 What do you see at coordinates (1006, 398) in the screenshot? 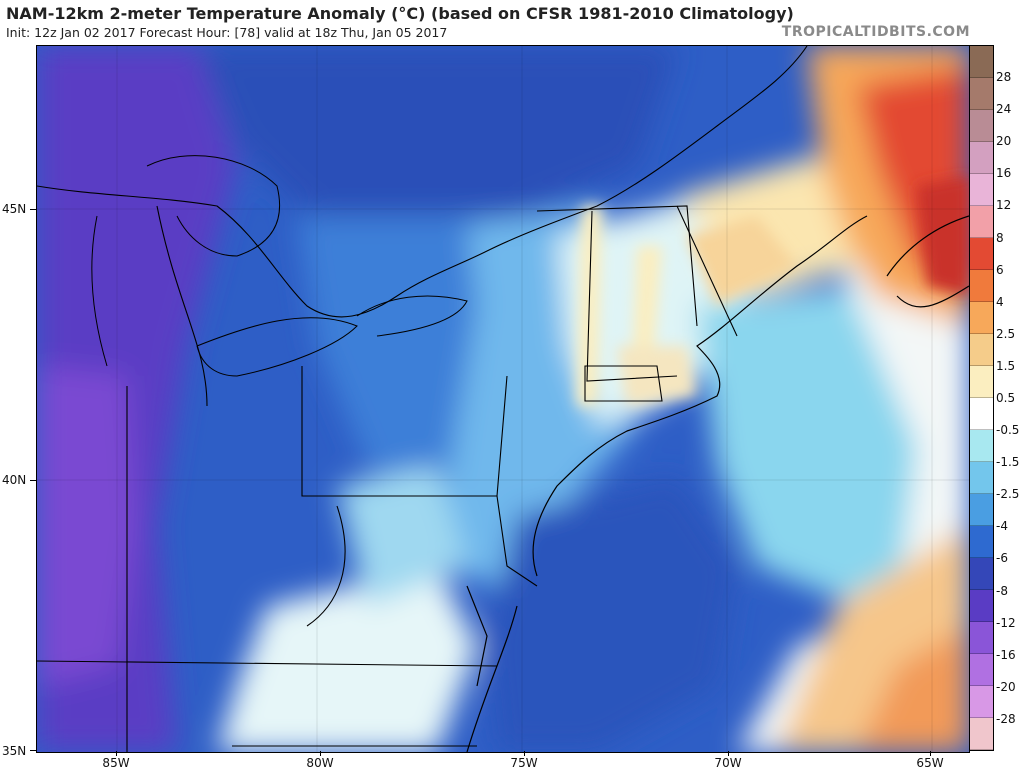
I see `colorbar-label: 0.5` at bounding box center [1006, 398].